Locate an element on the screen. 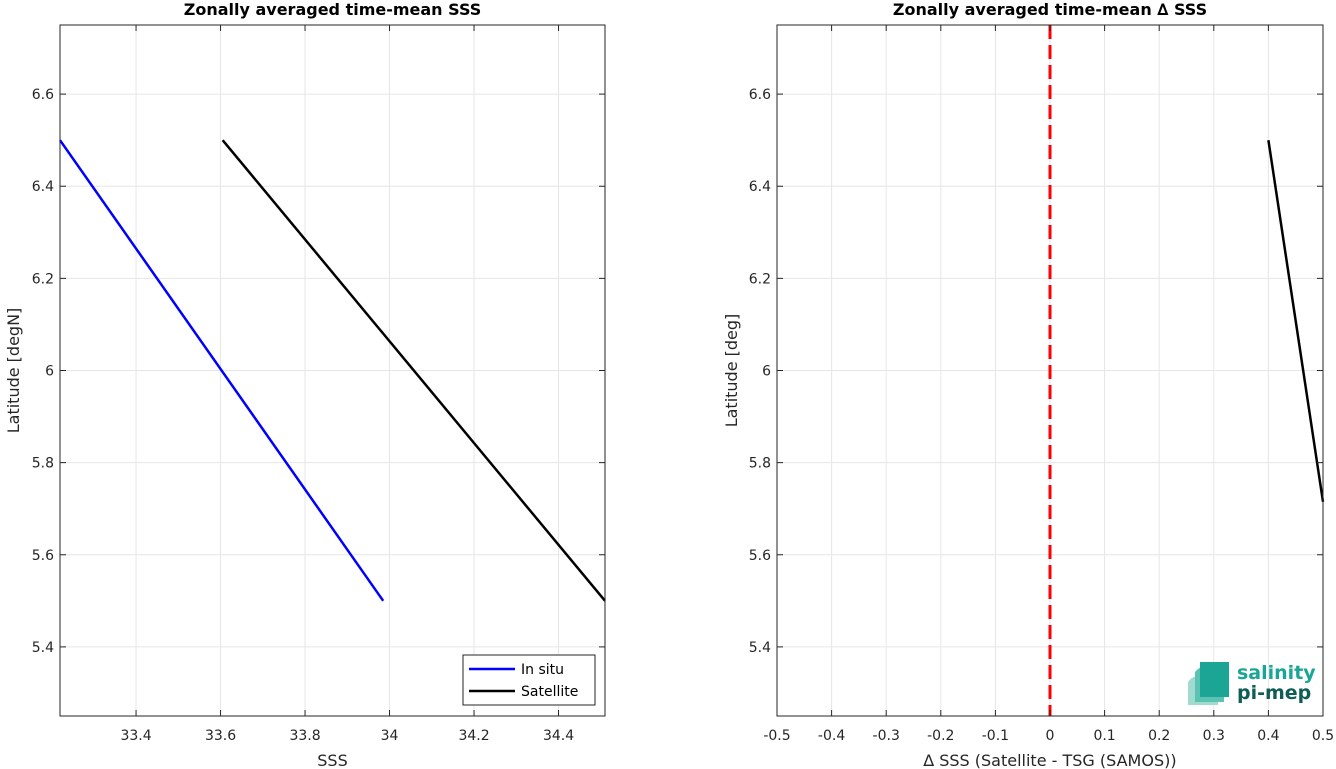  x-tick-label: 0.2 is located at coordinates (1159, 736).